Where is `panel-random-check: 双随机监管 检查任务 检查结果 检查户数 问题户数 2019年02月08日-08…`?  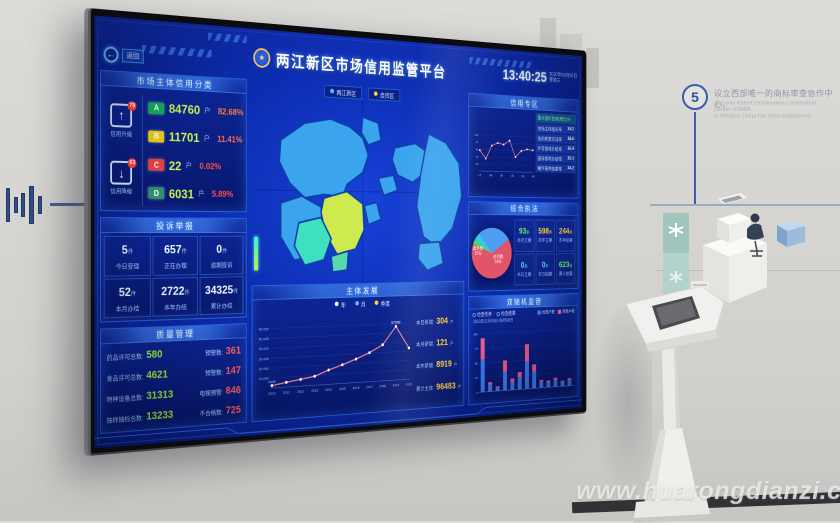 panel-random-check: 双随机监管 检查任务 检查结果 检查户数 问题户数 2019年02月08日-08… is located at coordinates (523, 349).